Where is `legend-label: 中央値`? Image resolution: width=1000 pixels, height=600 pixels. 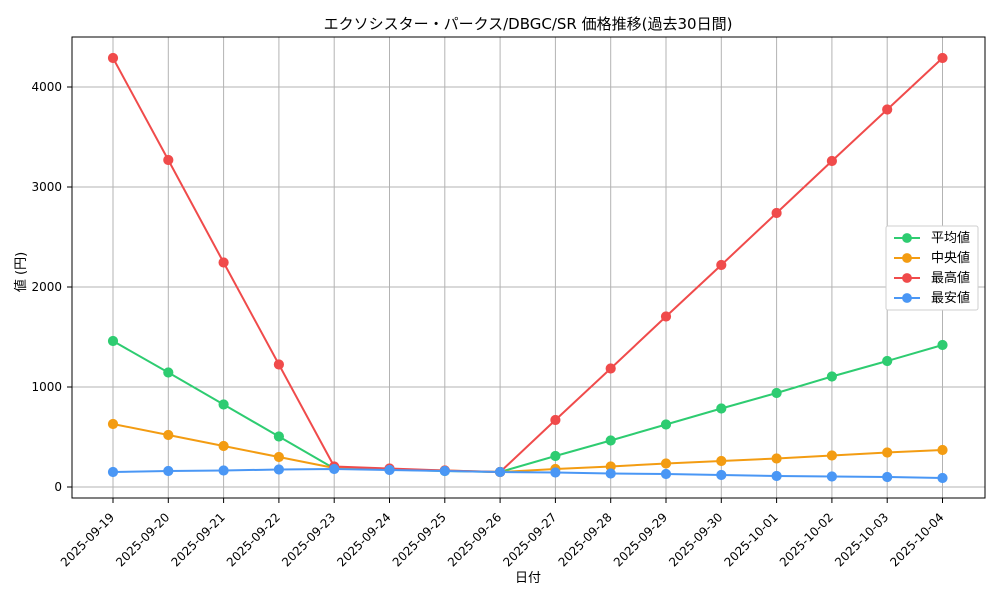
legend-label: 中央値 is located at coordinates (950, 258).